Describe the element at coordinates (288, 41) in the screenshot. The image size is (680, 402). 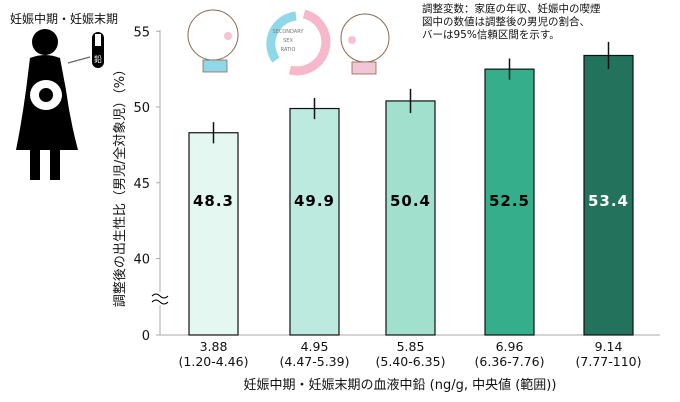
I see `ring-text: SEX` at that location.